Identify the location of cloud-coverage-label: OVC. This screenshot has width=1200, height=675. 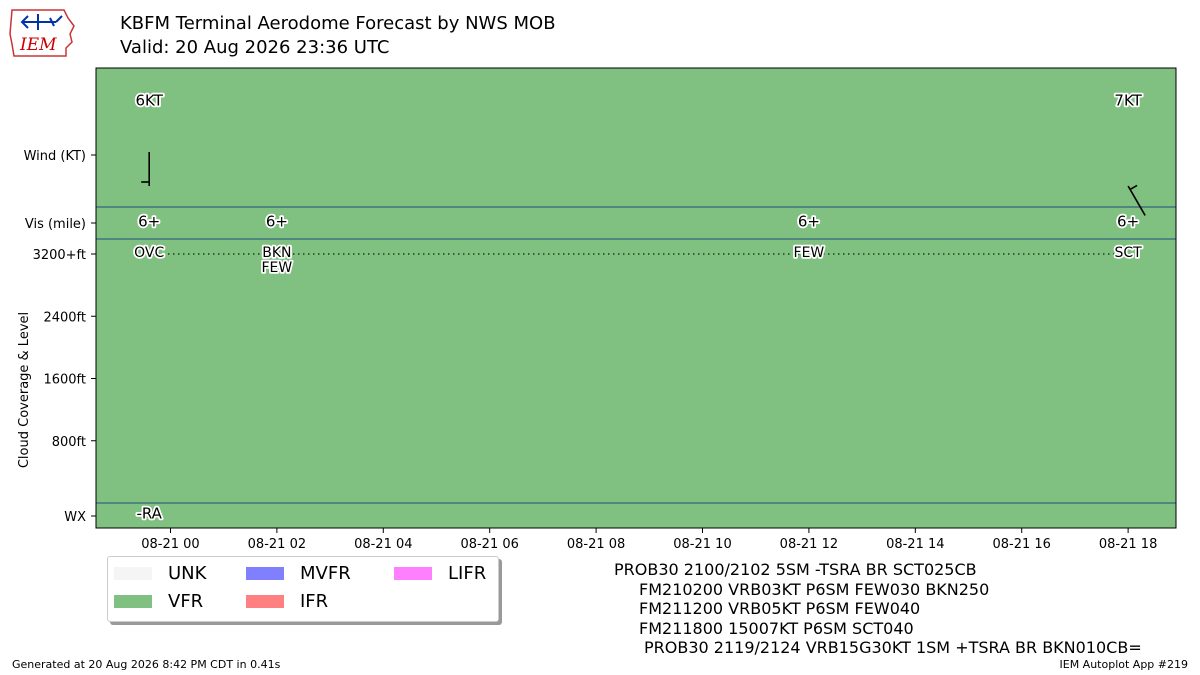
(149, 253).